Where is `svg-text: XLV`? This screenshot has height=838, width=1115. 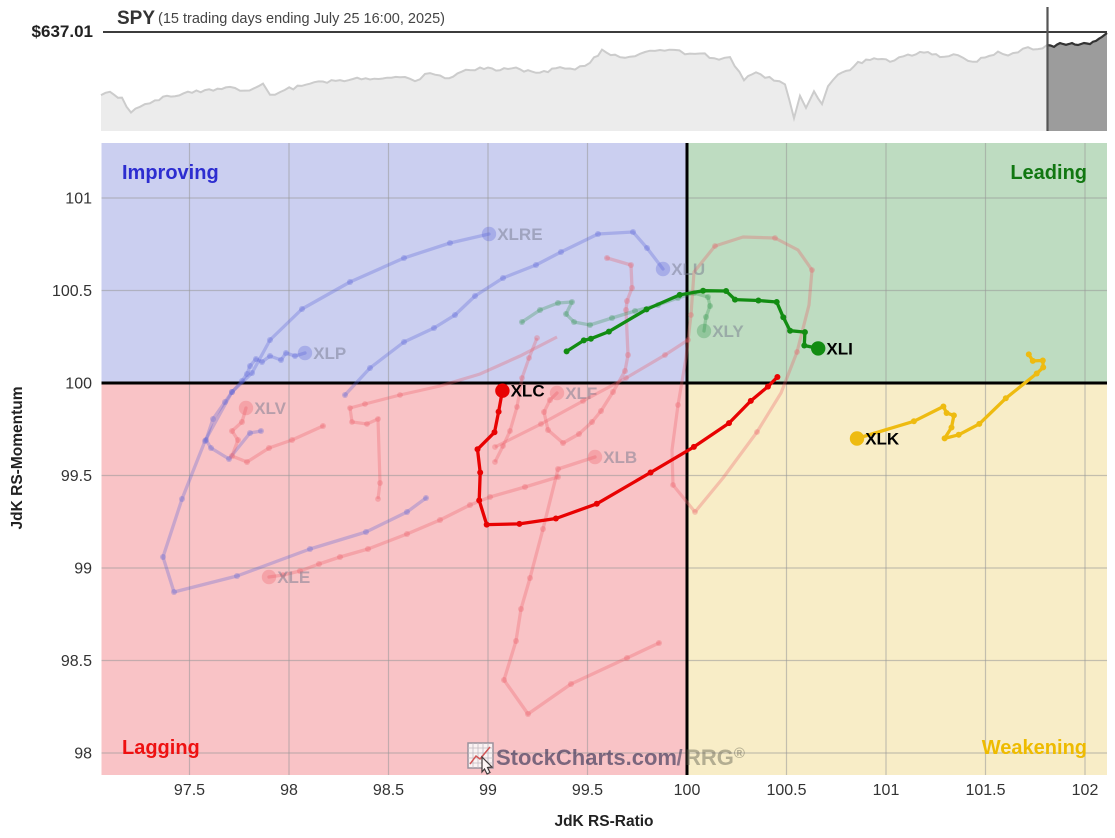 svg-text: XLV is located at coordinates (270, 408).